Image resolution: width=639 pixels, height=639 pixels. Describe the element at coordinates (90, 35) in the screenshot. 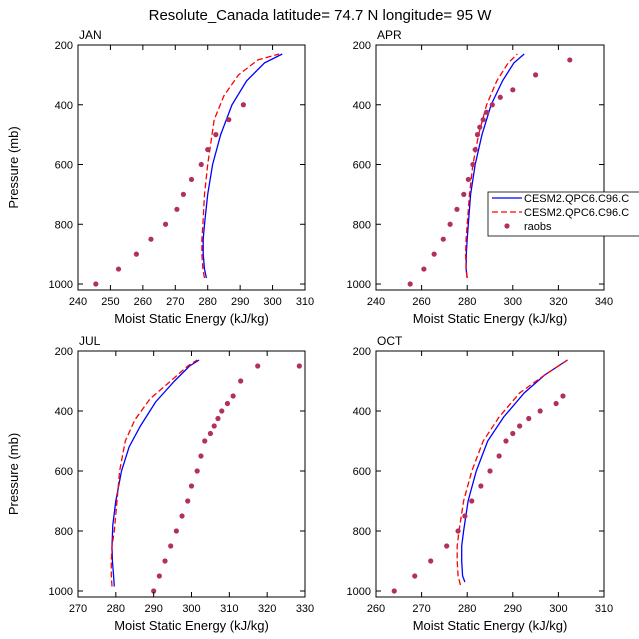

I see `panel-label: JAN` at that location.